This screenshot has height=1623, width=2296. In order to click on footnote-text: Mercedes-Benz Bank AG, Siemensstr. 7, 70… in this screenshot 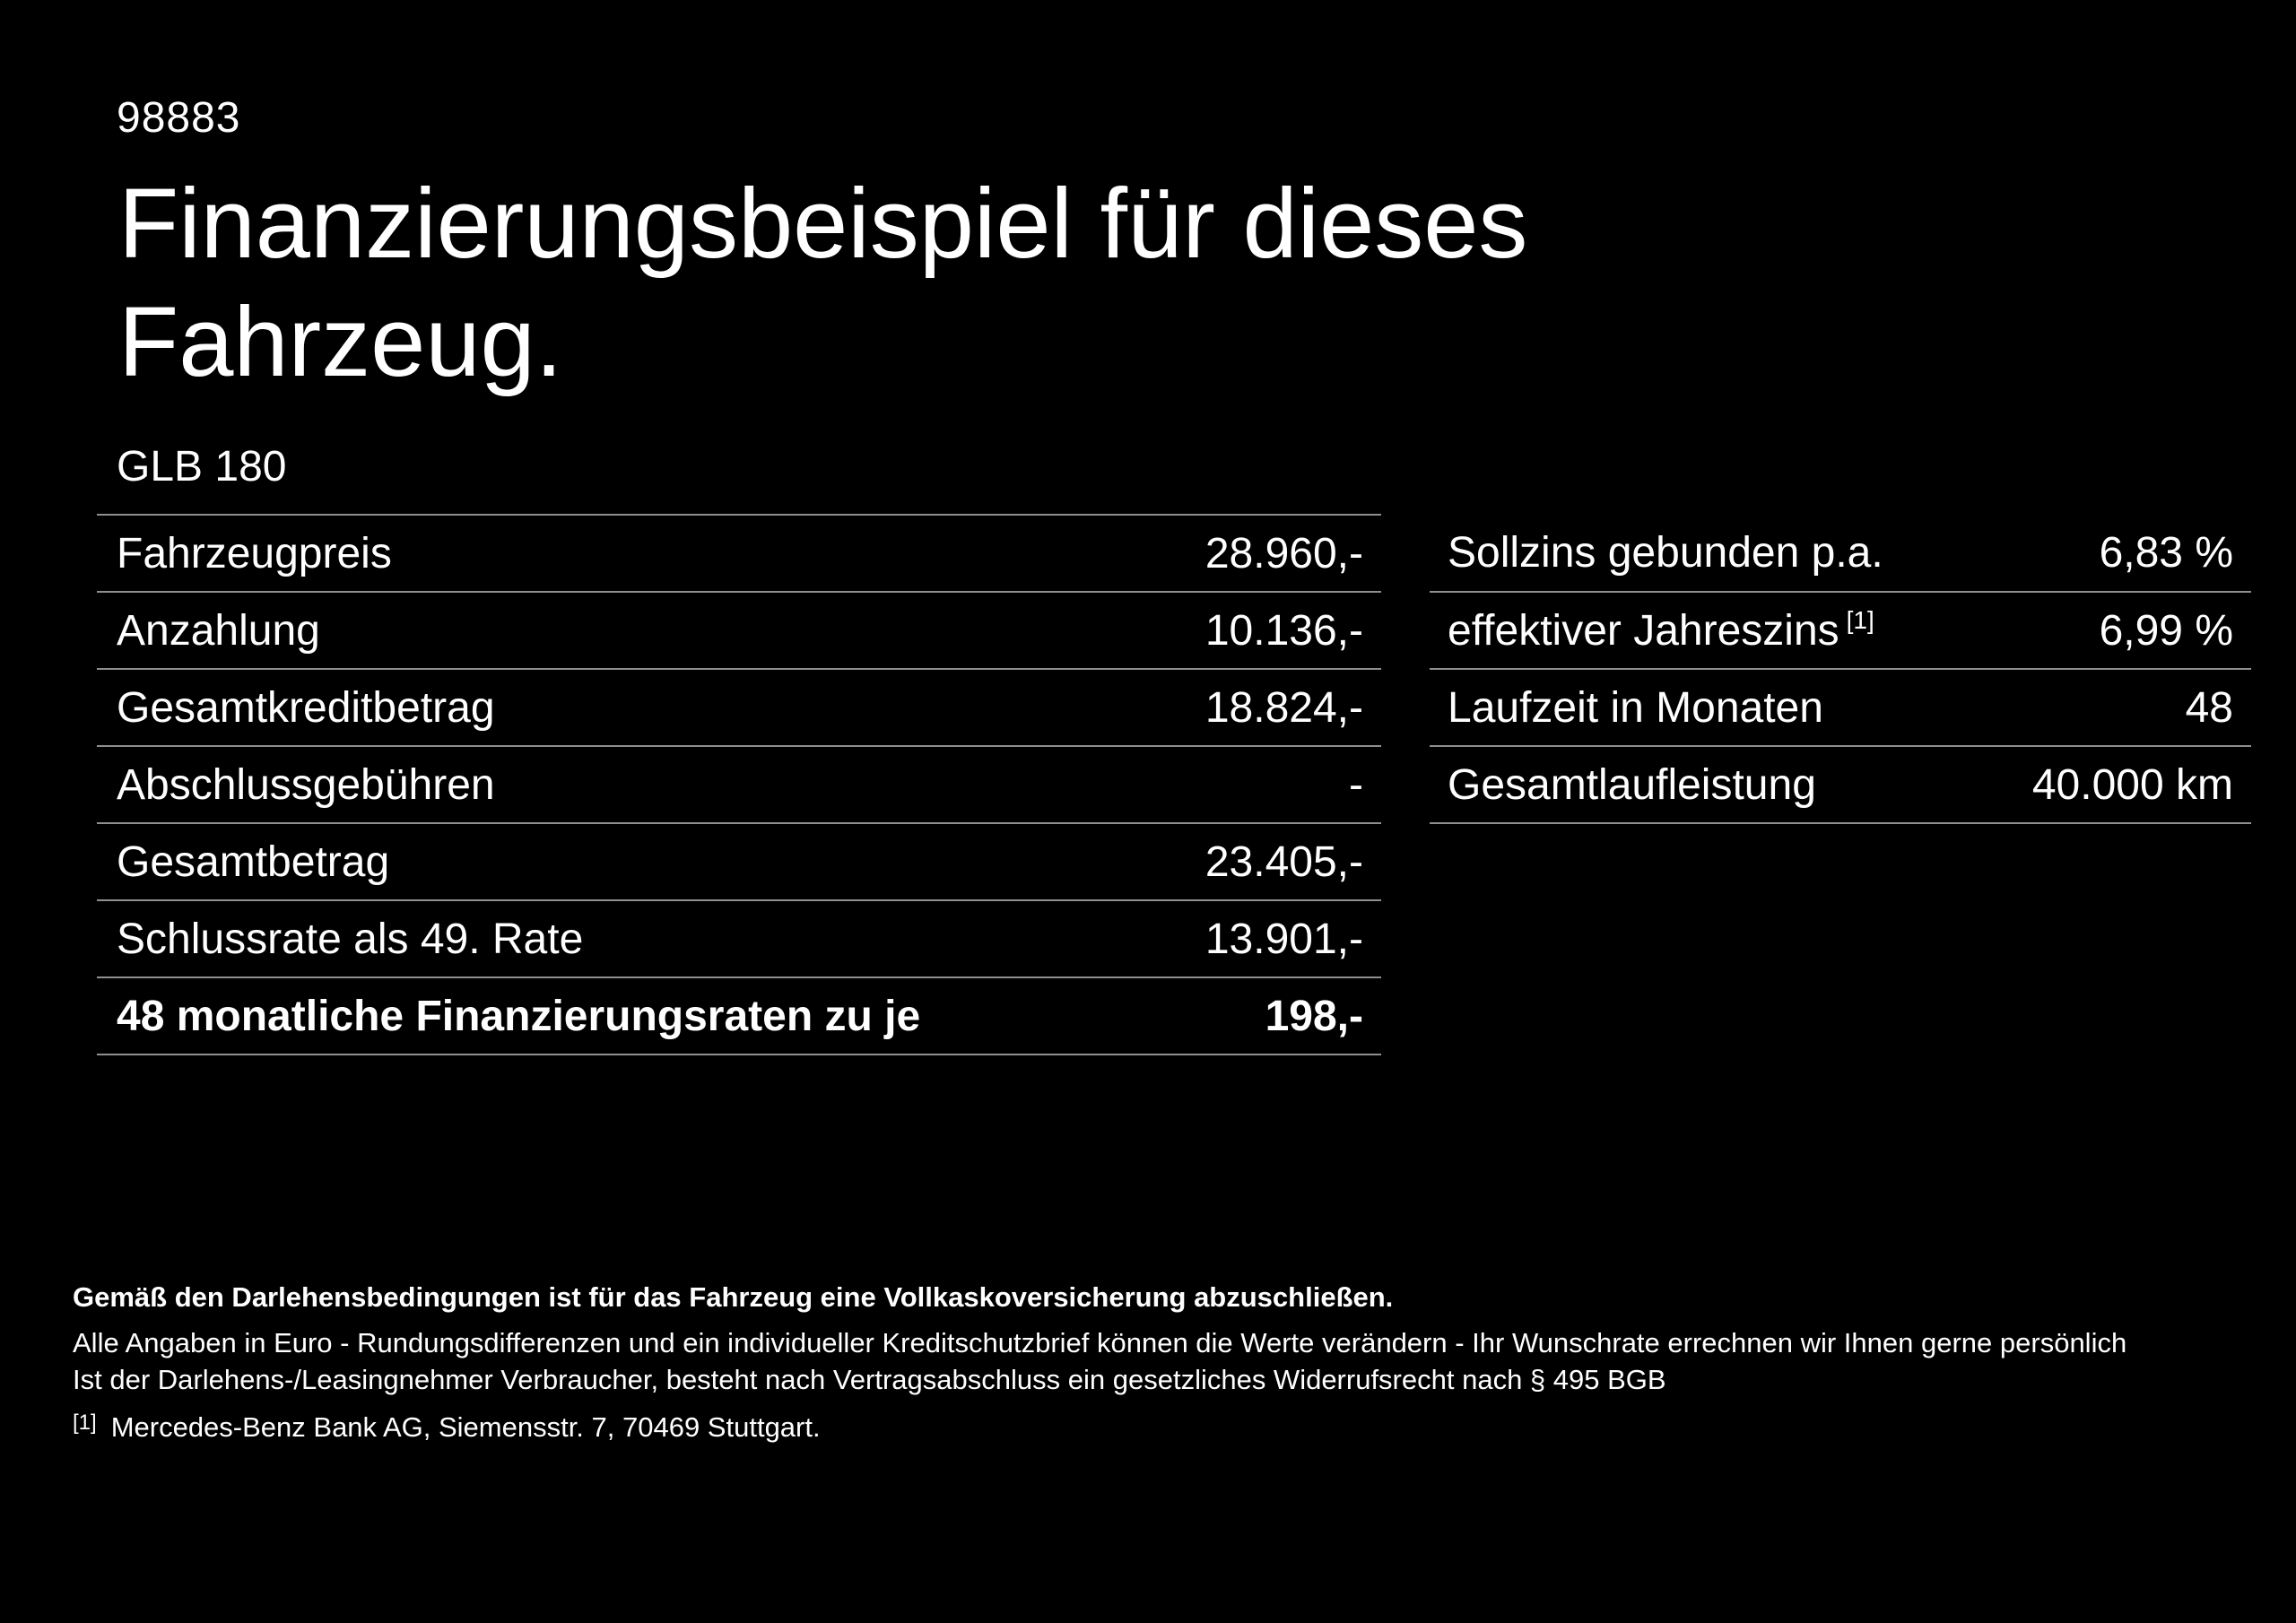, I will do `click(465, 1427)`.